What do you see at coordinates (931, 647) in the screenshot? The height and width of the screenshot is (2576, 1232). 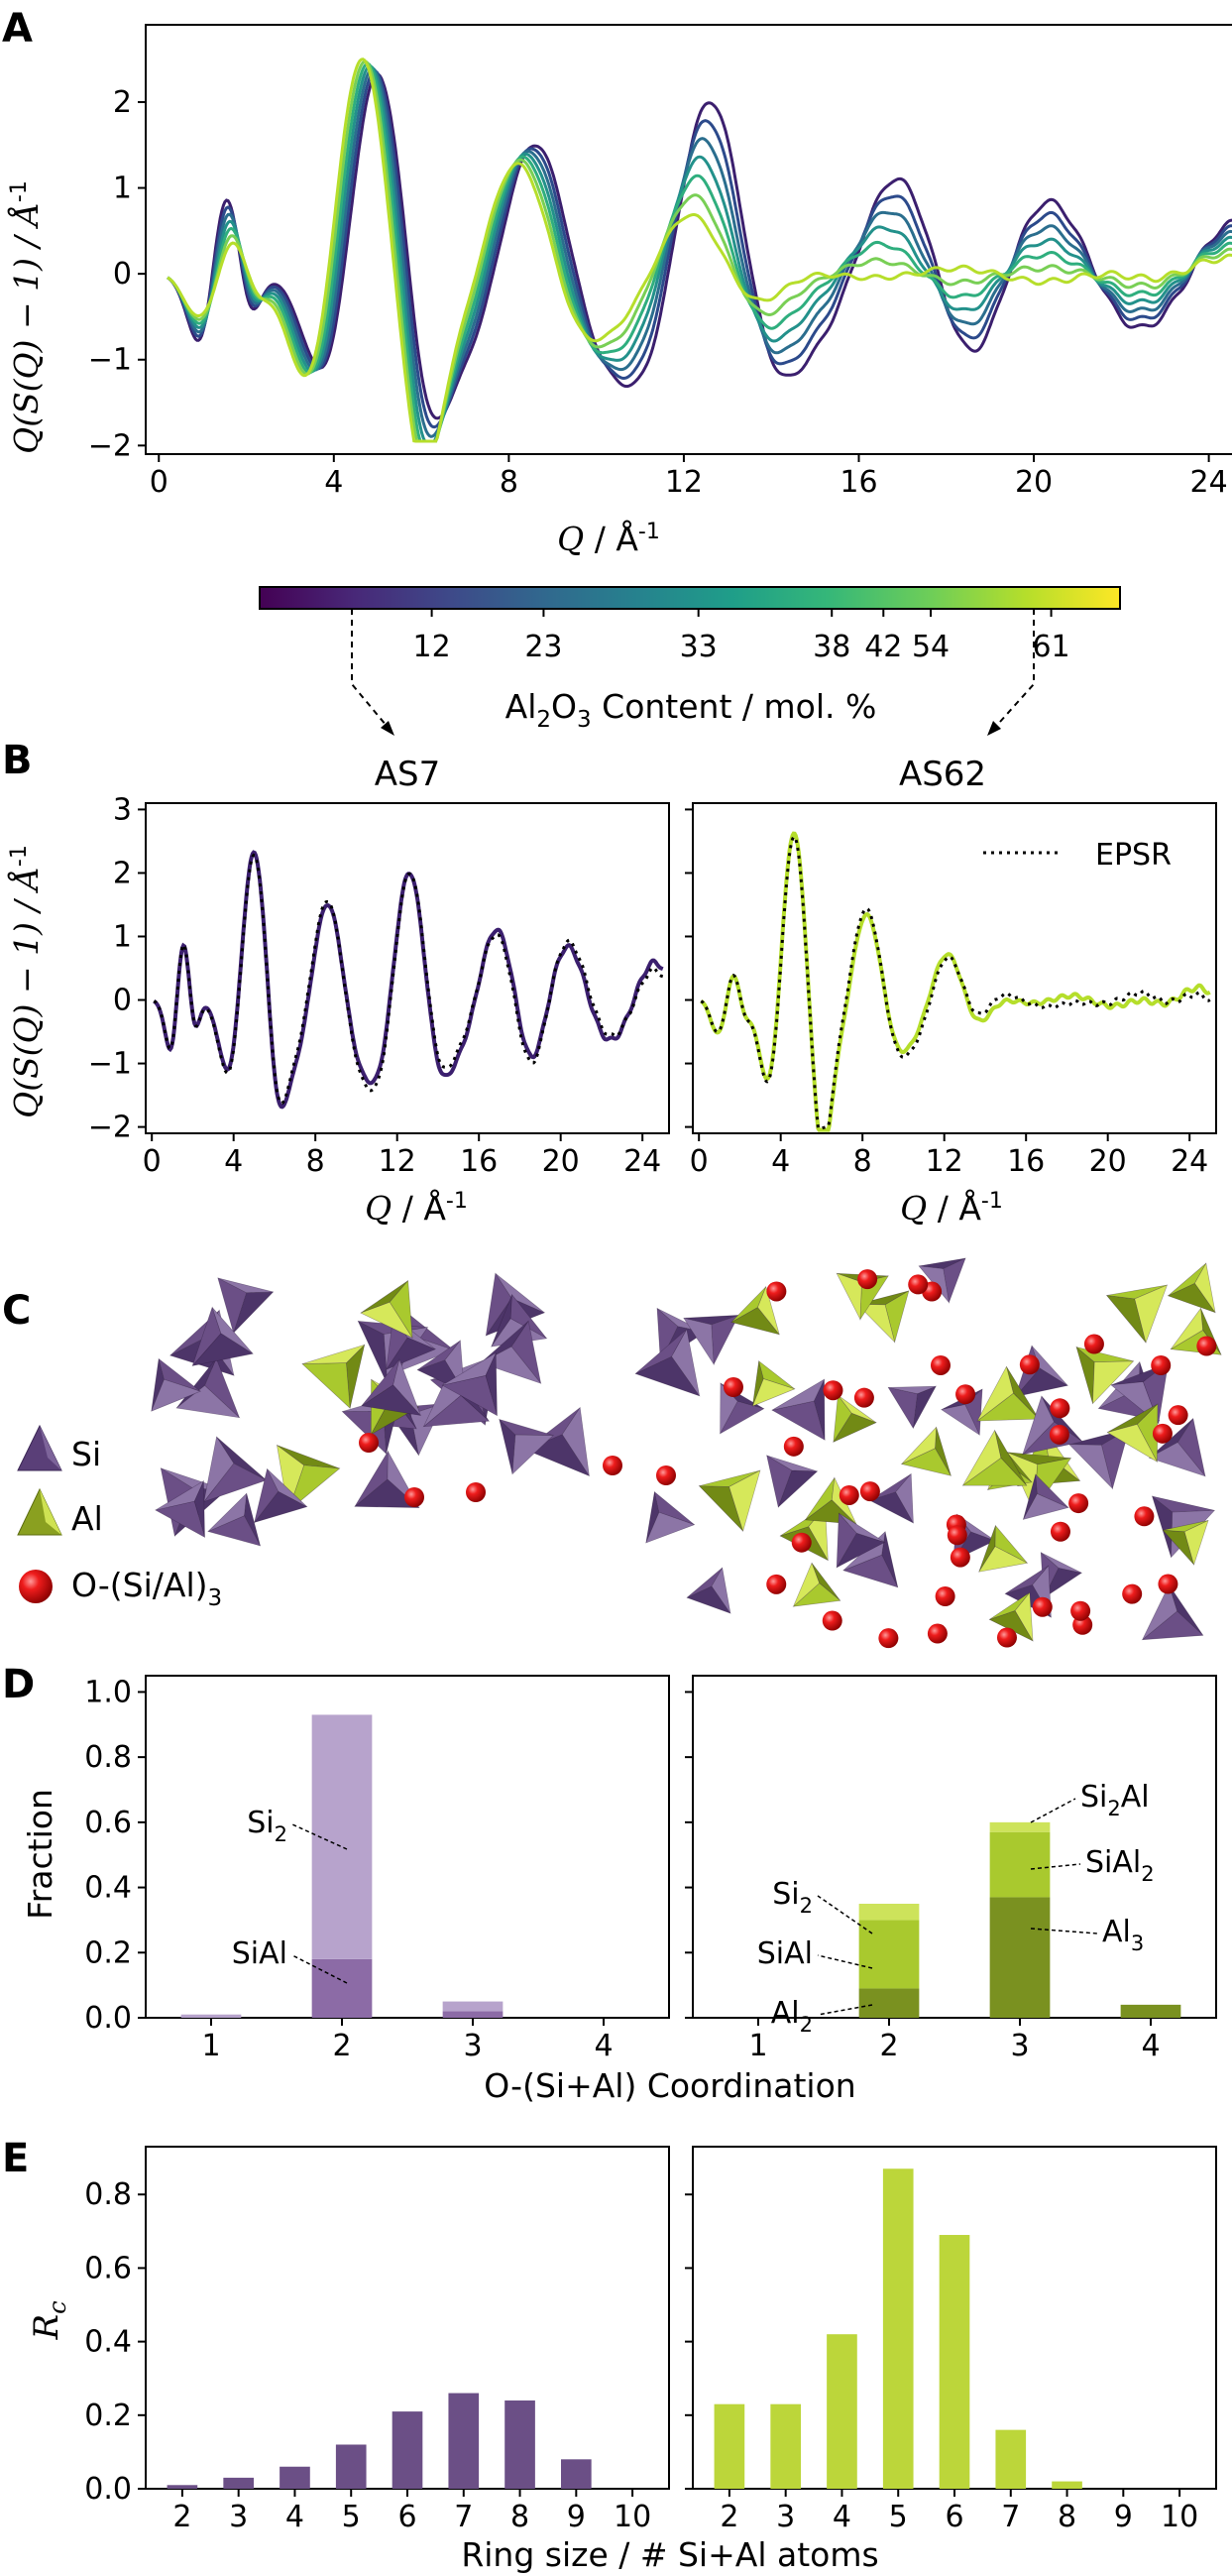 I see `colorbar-tick-label: 54` at bounding box center [931, 647].